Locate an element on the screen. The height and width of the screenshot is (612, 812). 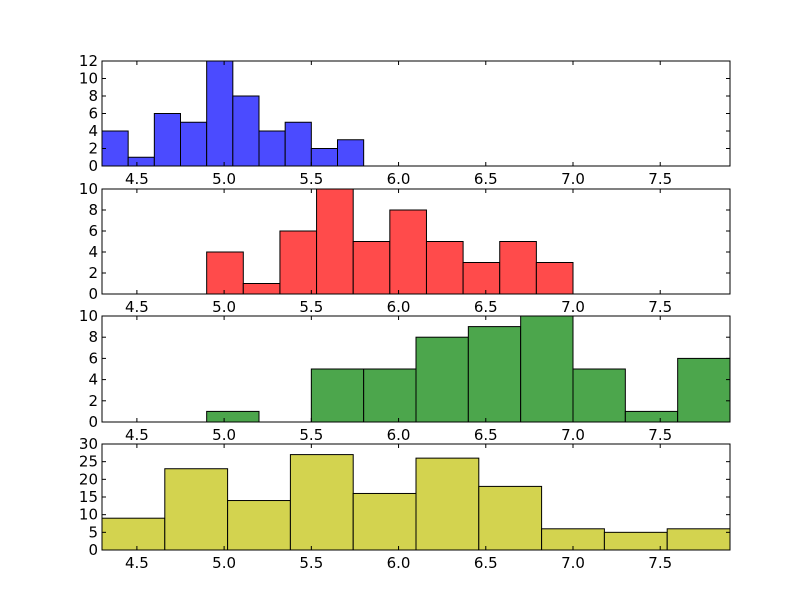
y-tick-label: 15 is located at coordinates (88, 497).